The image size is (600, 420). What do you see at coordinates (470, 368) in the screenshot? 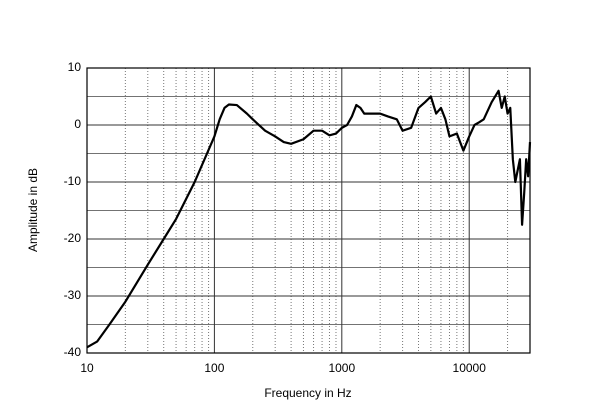
I see `x-tick-label: 10000` at bounding box center [470, 368].